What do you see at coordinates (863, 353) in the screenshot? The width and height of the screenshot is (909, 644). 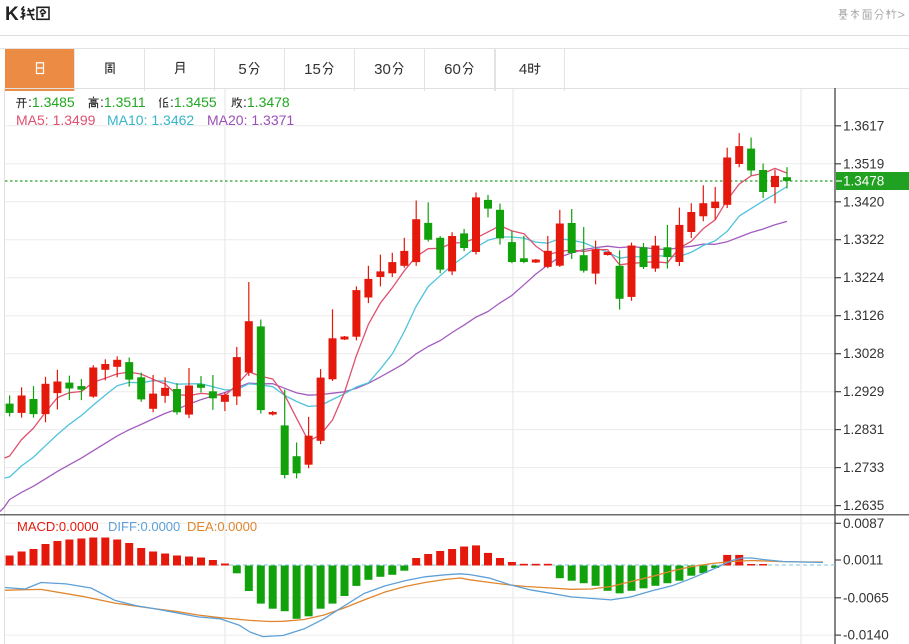 I see `svg-text: 1.3028` at bounding box center [863, 353].